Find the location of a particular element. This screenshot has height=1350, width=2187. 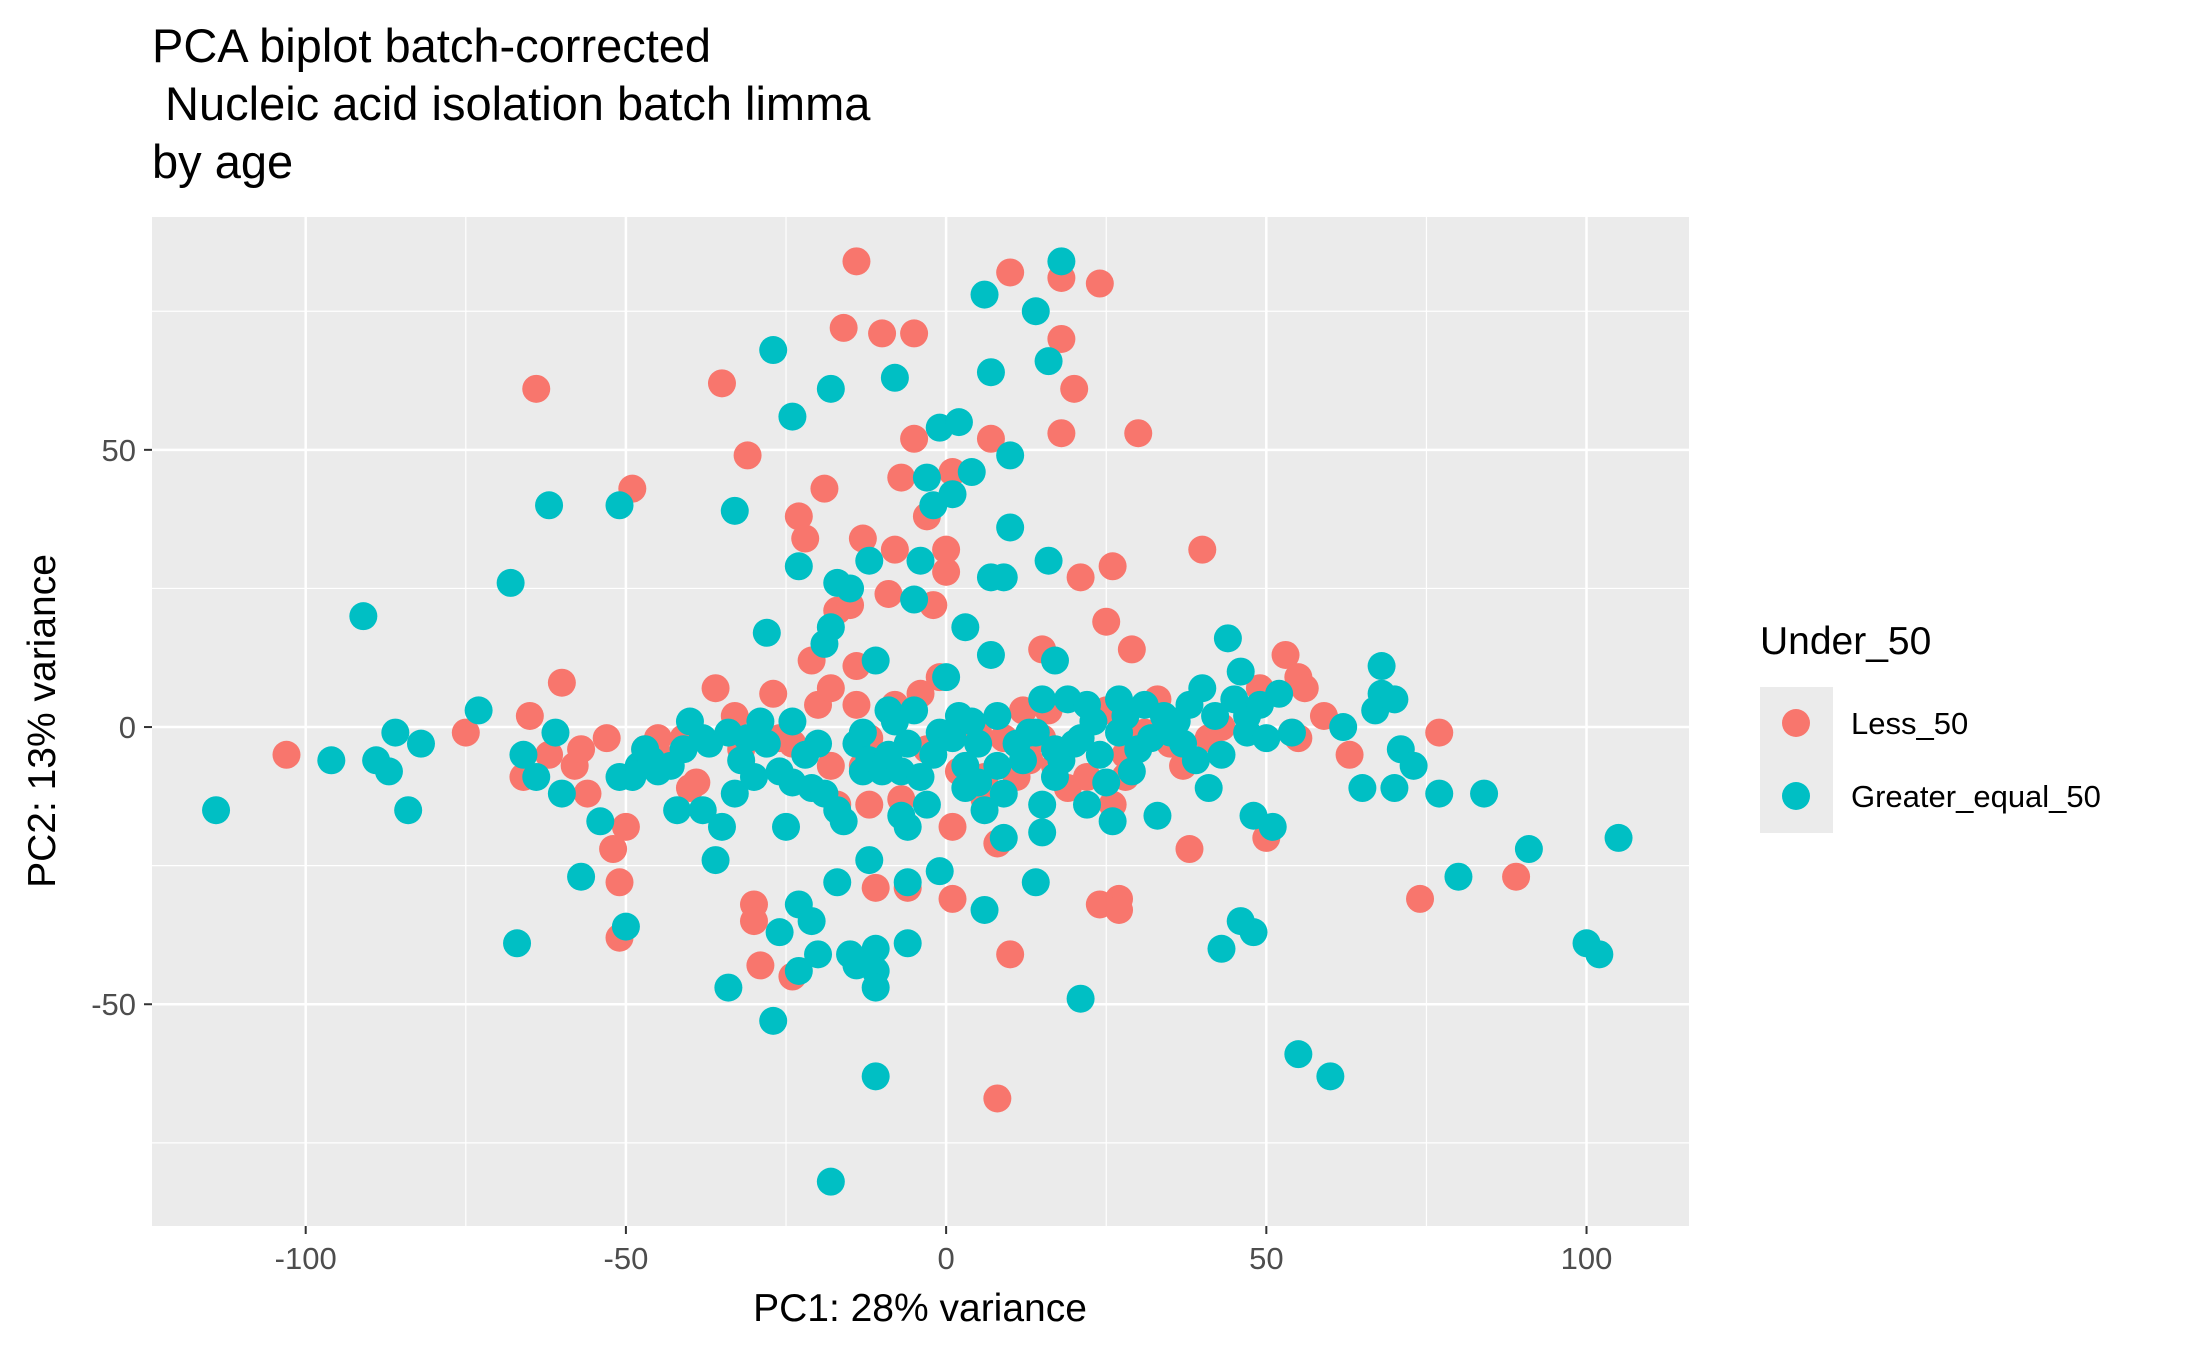

y-axis-title: PC2: 13% variance is located at coordinates (42, 721).